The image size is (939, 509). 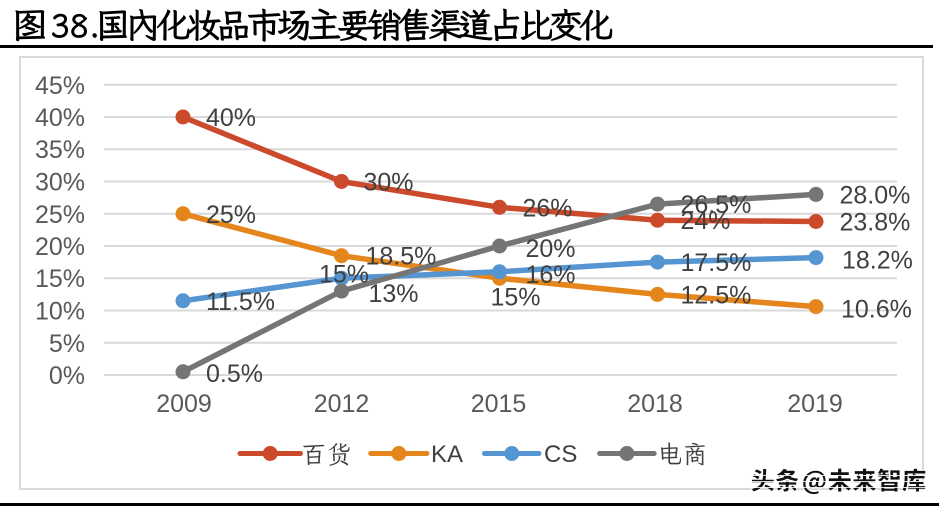 What do you see at coordinates (447, 454) in the screenshot?
I see `svg-text: KA` at bounding box center [447, 454].